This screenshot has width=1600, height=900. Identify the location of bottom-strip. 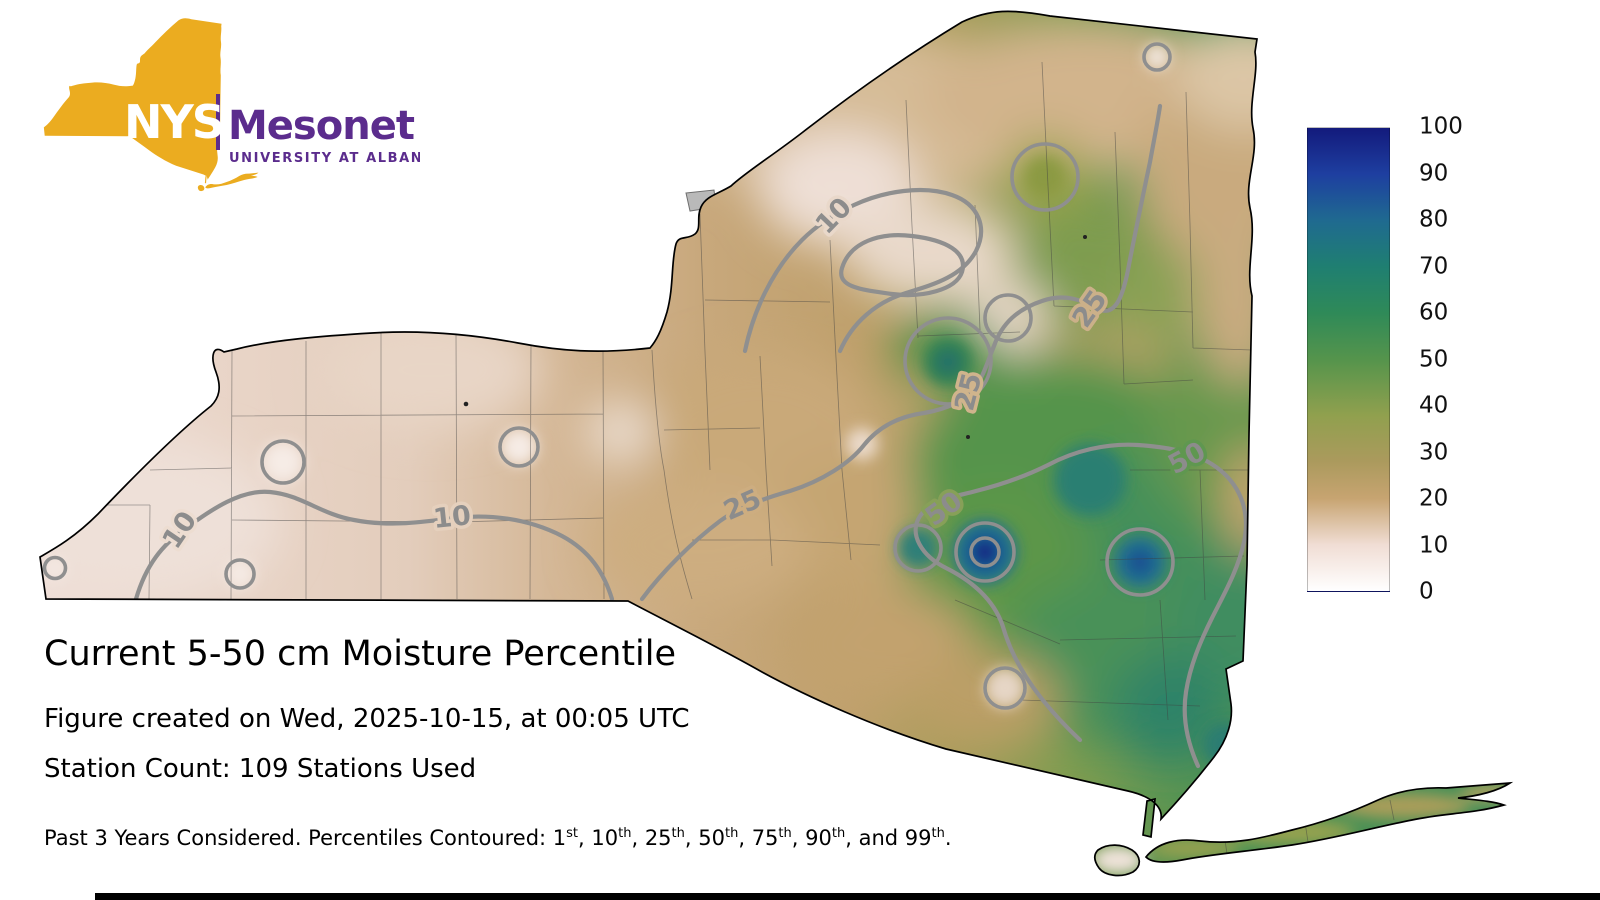
(847, 896).